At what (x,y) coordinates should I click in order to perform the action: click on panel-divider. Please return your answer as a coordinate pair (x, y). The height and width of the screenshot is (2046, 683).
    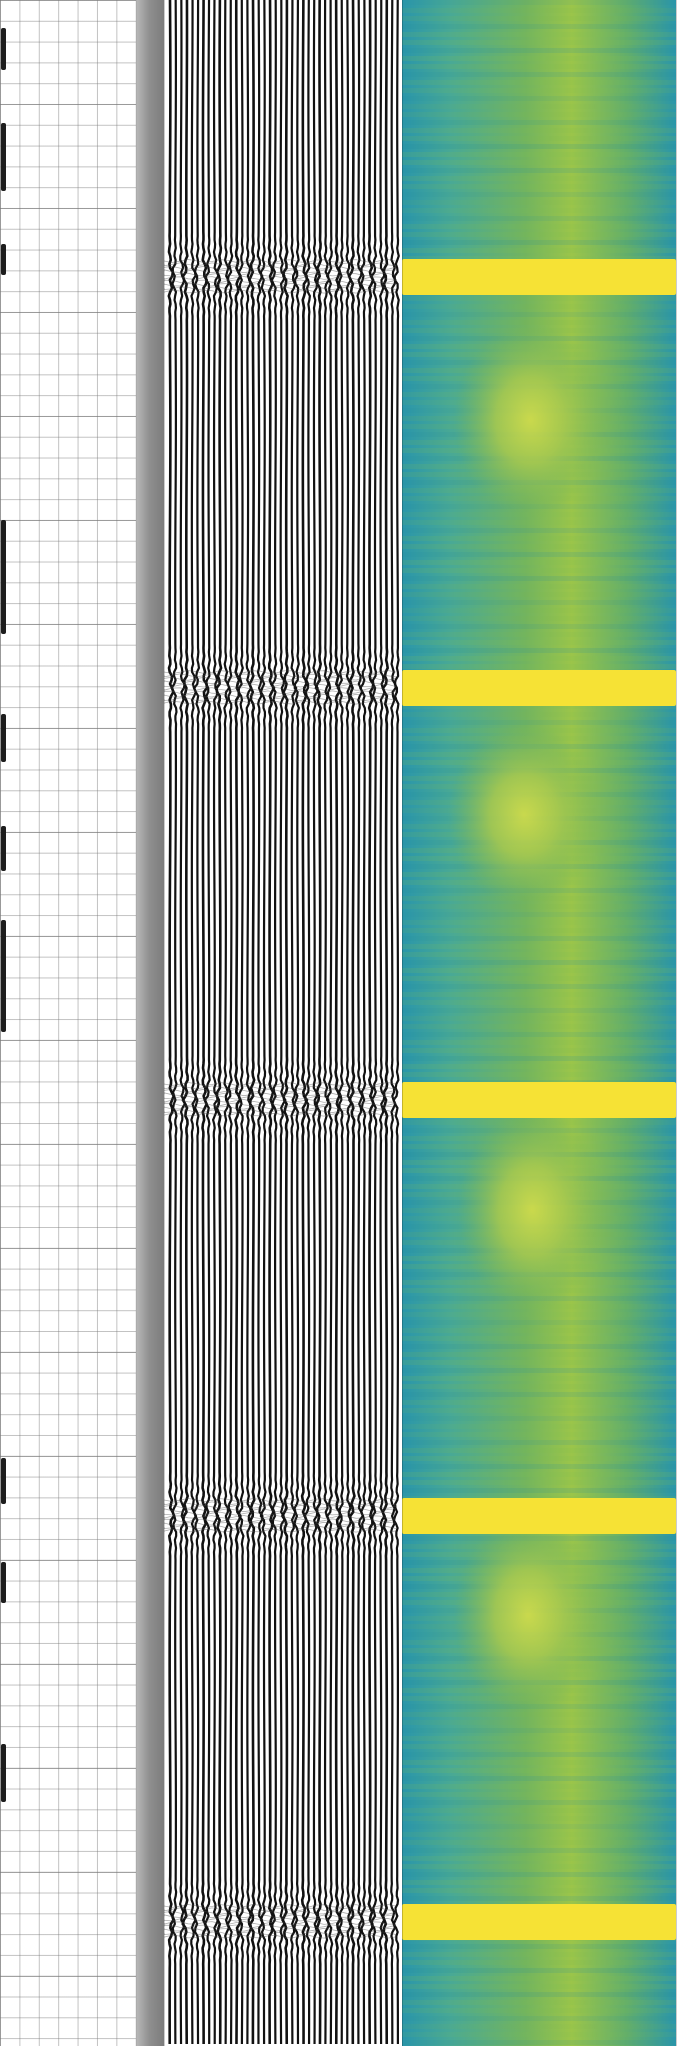
    Looking at the image, I should click on (164, 1023).